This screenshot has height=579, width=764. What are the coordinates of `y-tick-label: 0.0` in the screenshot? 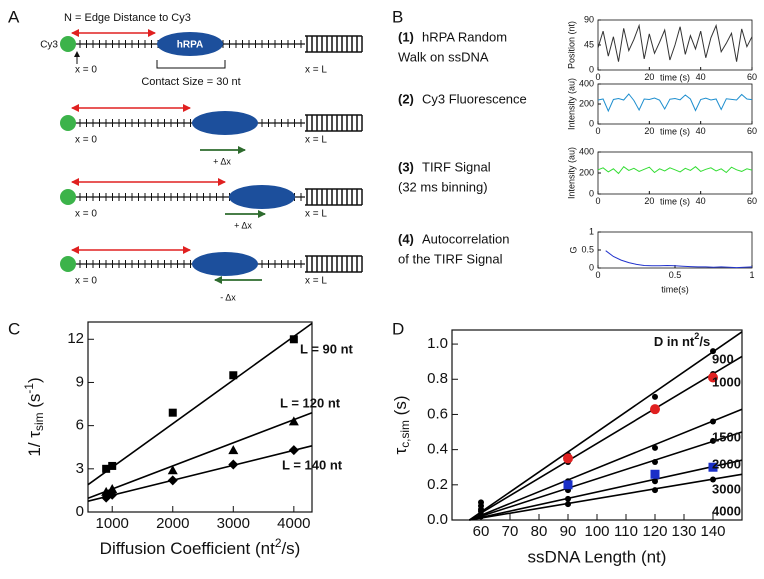 It's located at (437, 519).